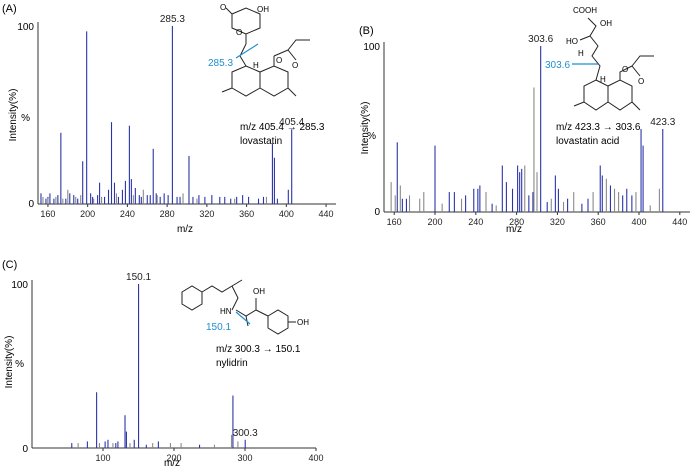 This screenshot has width=700, height=468. Describe the element at coordinates (244, 458) in the screenshot. I see `x-tick-label-c: 300` at that location.